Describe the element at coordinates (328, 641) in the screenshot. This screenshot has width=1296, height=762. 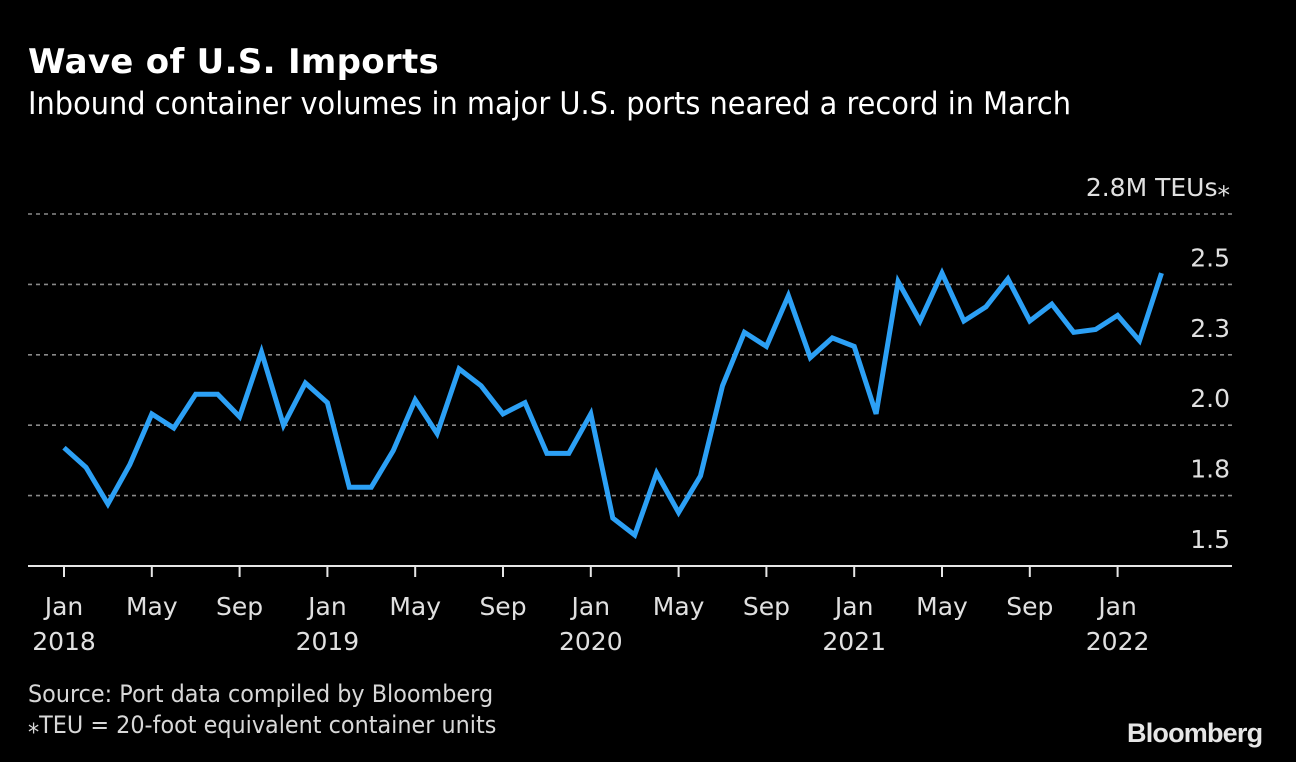
I see `x-tick-year-label: 2019` at that location.